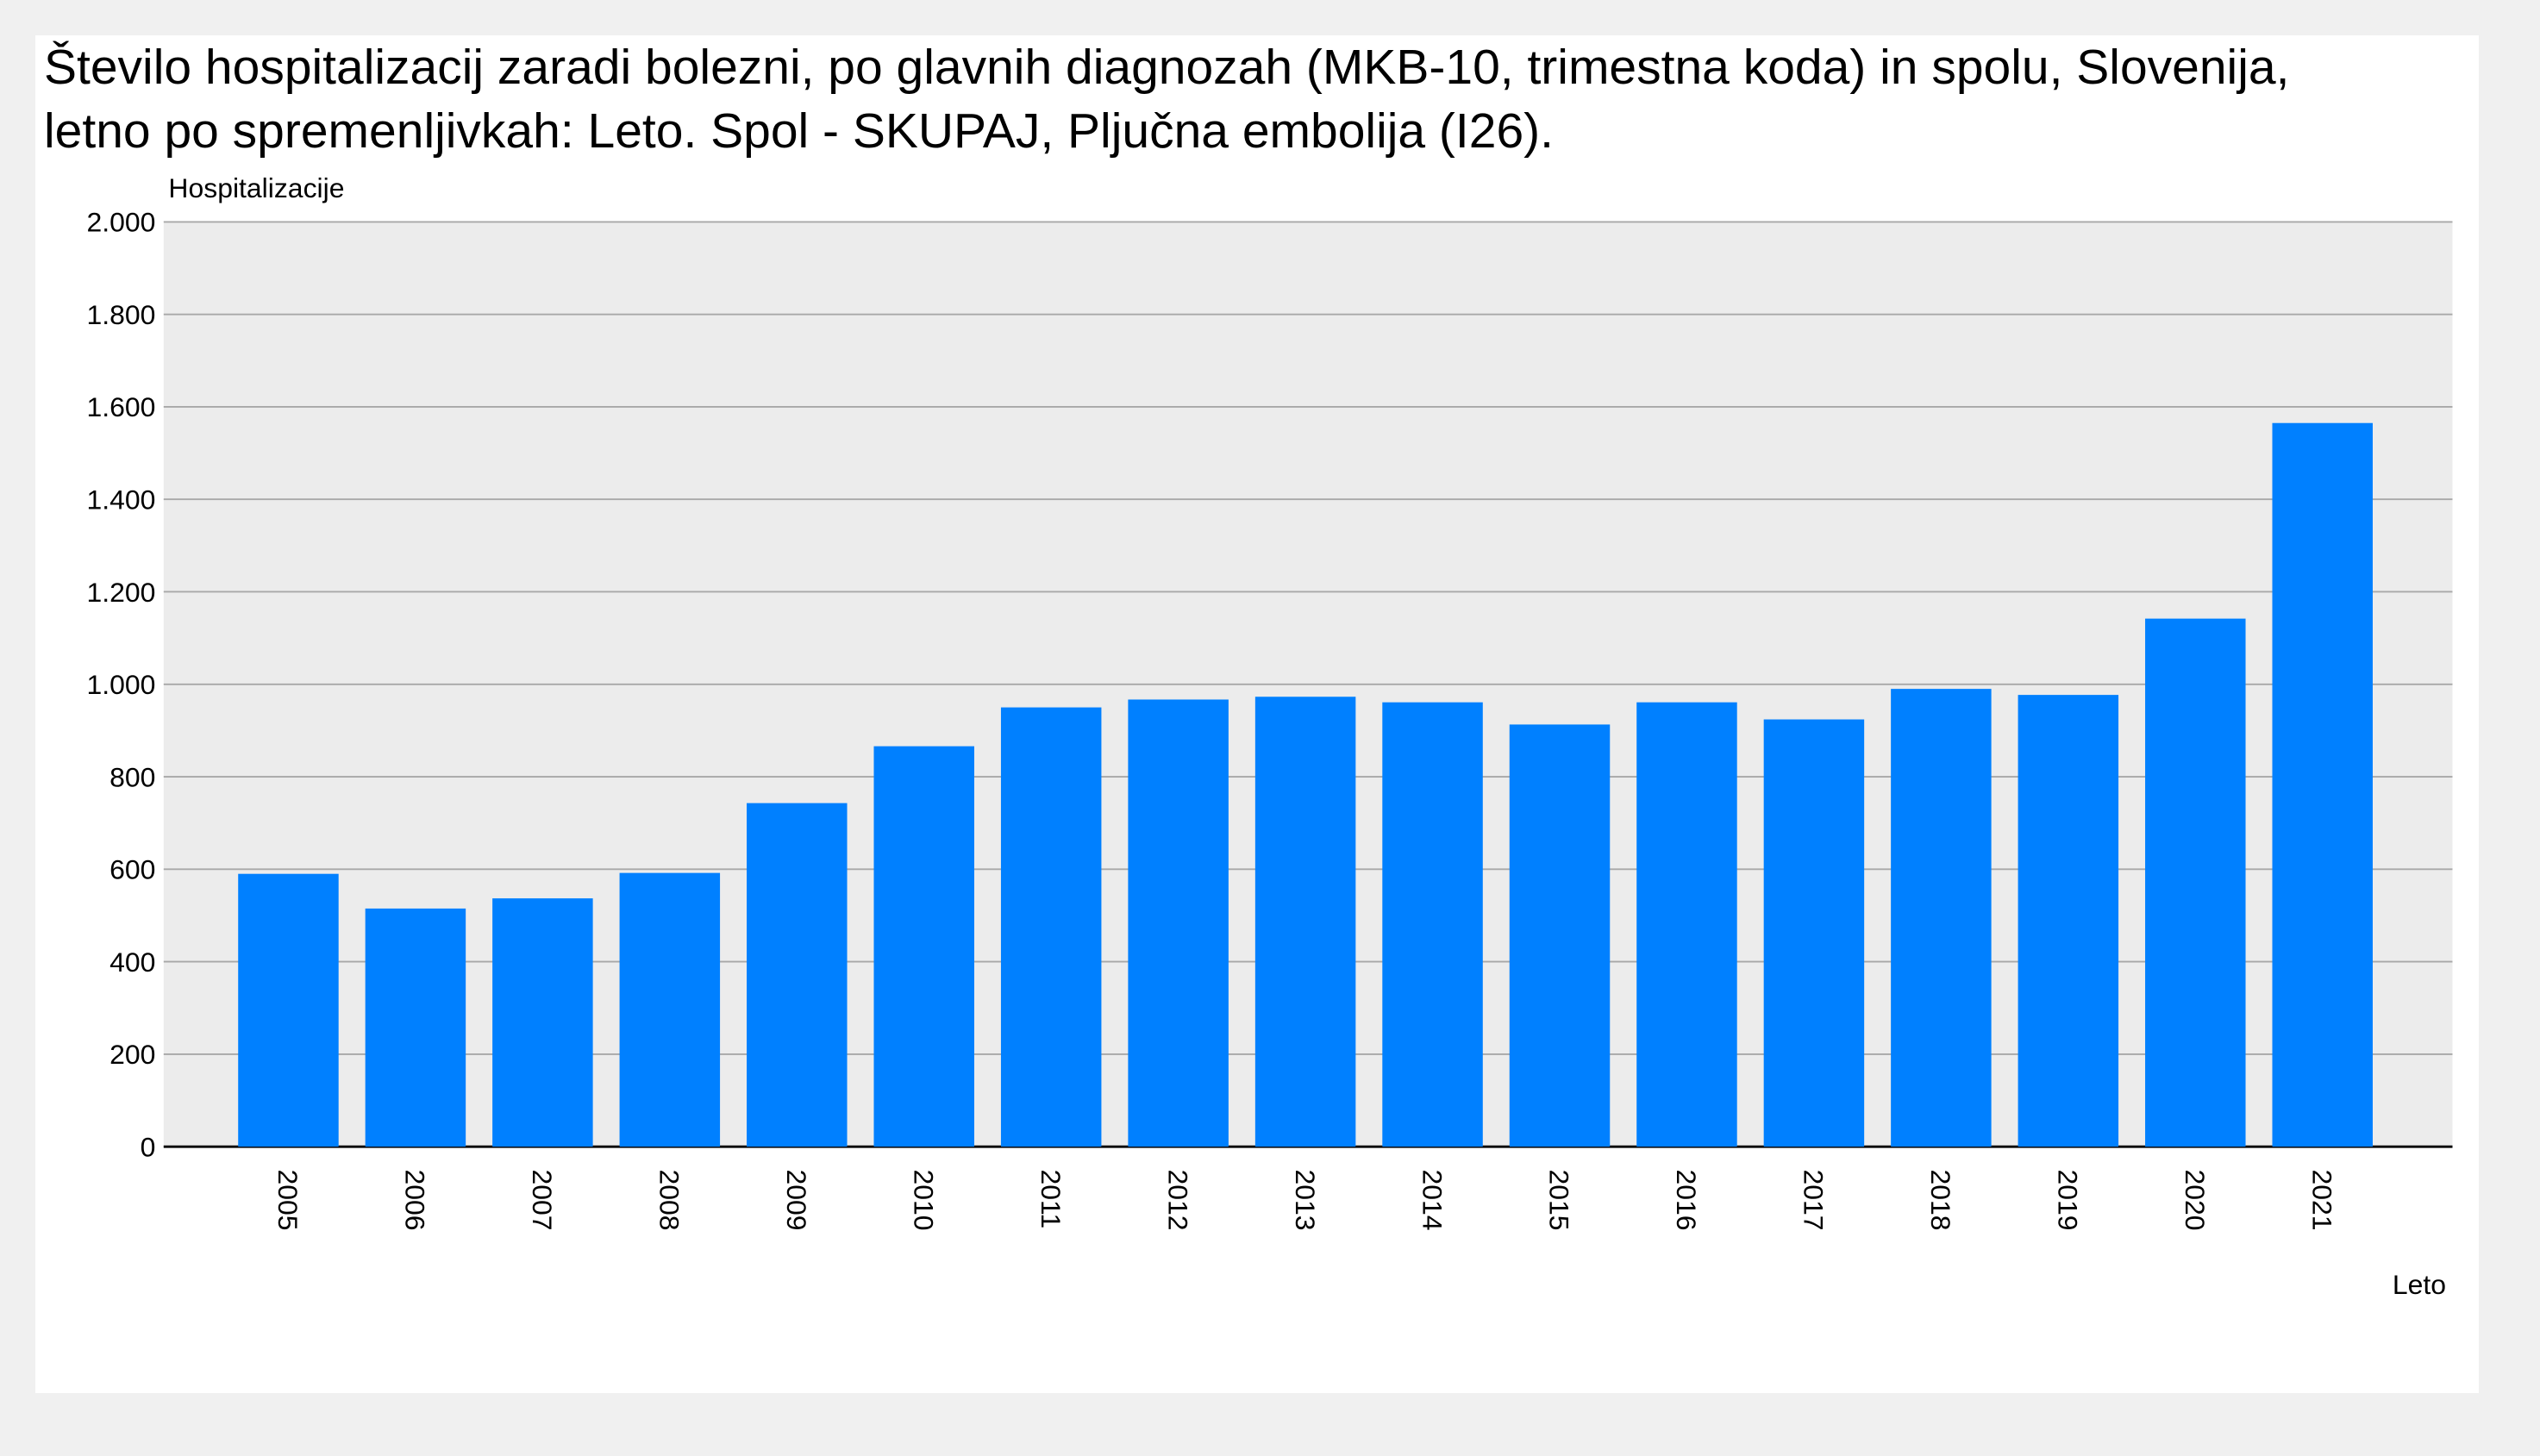  Describe the element at coordinates (121, 593) in the screenshot. I see `y-tick-label: 1.200` at that location.